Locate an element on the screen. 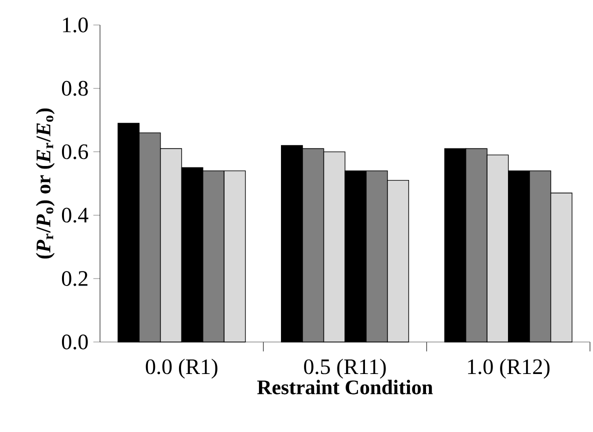 This screenshot has width=593, height=432. y-tick-label: 0.4 is located at coordinates (75, 215).